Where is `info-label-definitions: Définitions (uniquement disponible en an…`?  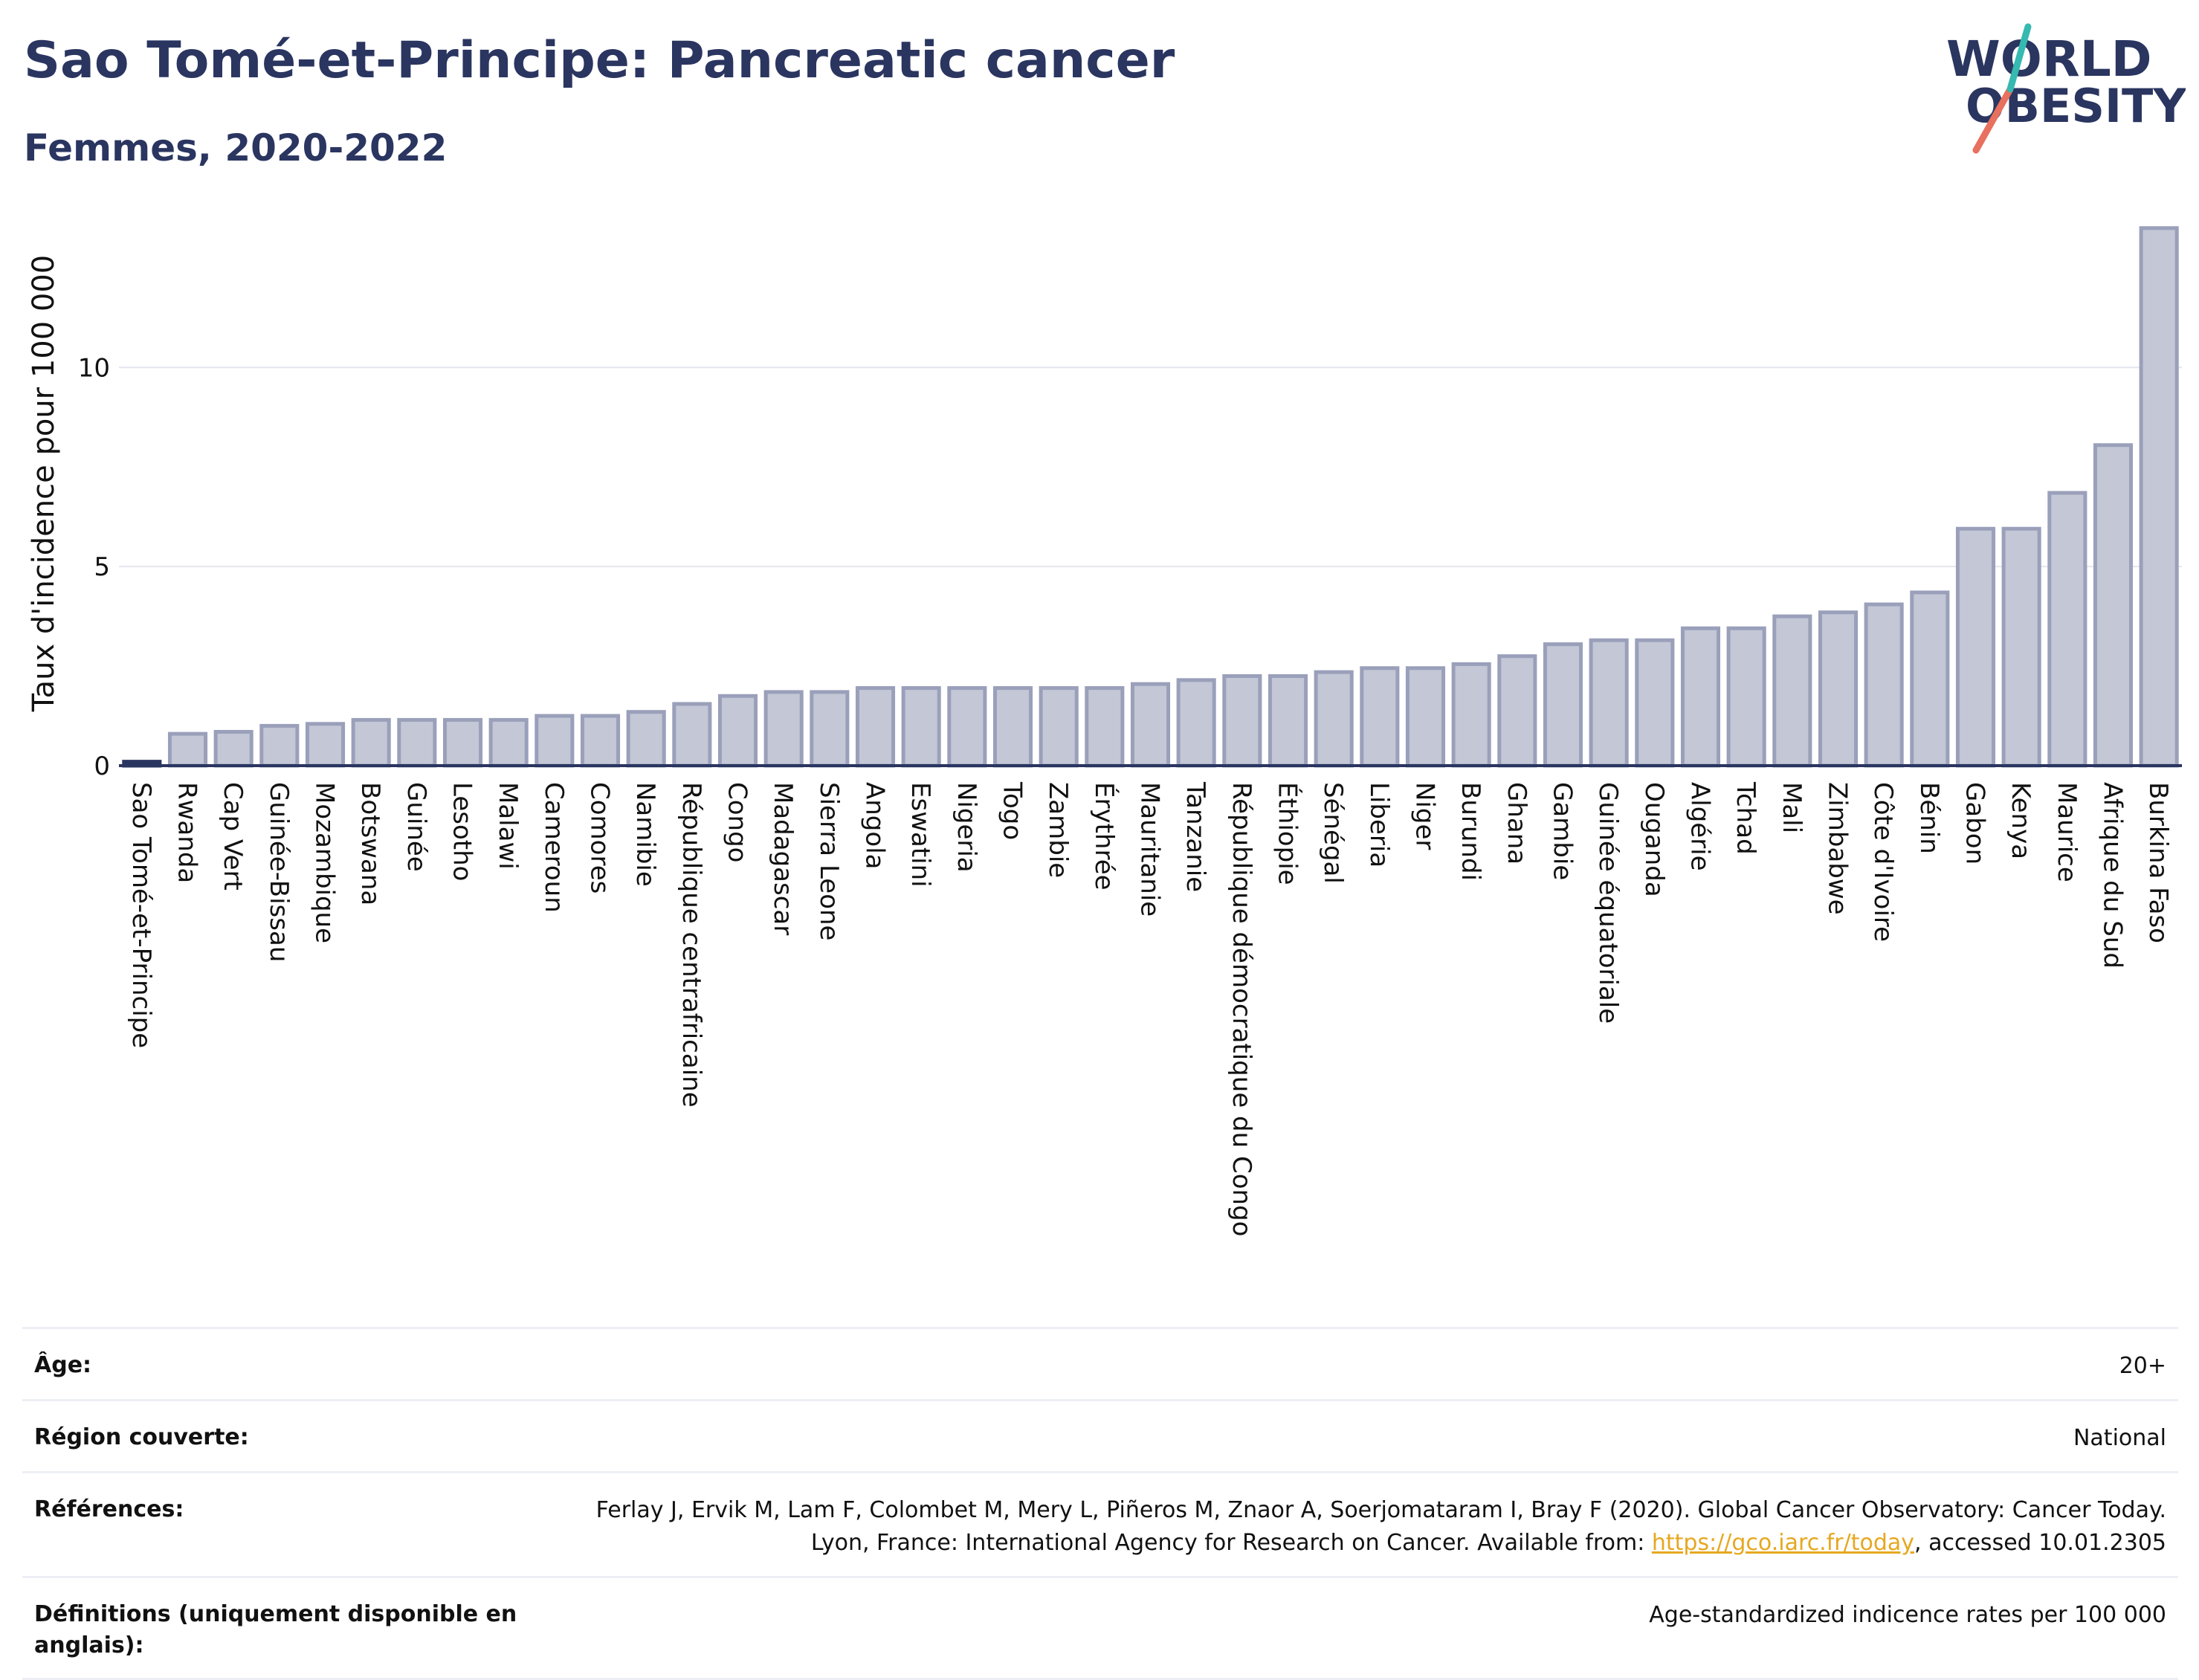 info-label-definitions: Définitions (uniquement disponible en an… is located at coordinates (275, 1629).